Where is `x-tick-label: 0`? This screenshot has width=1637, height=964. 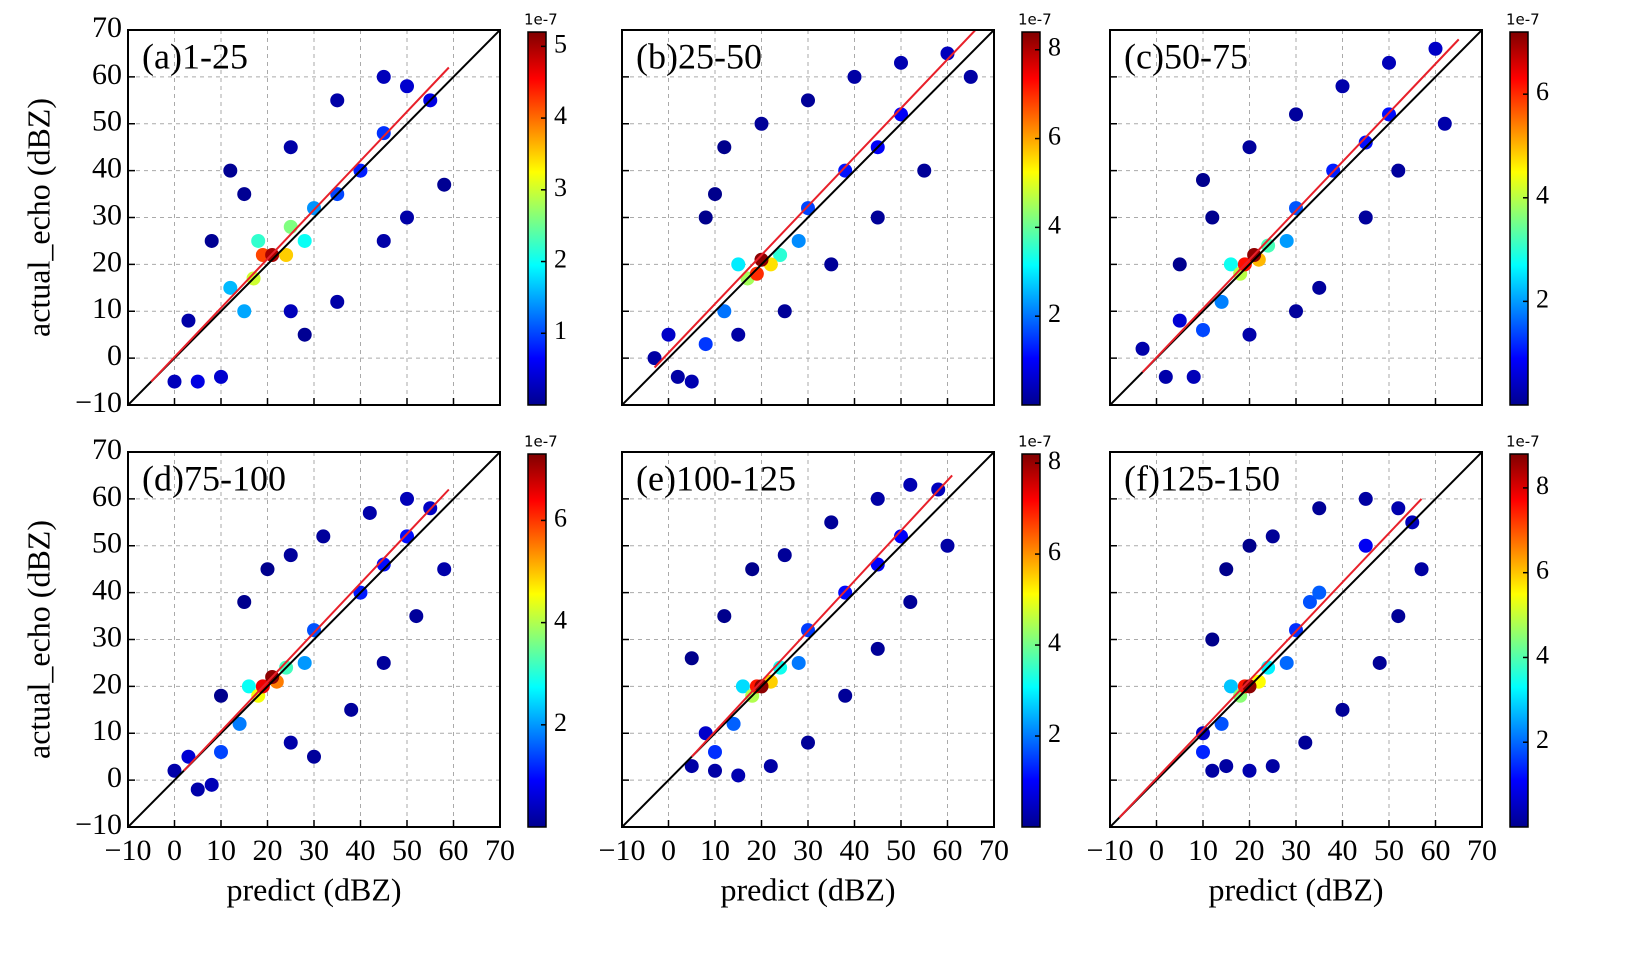 x-tick-label: 0 is located at coordinates (174, 850).